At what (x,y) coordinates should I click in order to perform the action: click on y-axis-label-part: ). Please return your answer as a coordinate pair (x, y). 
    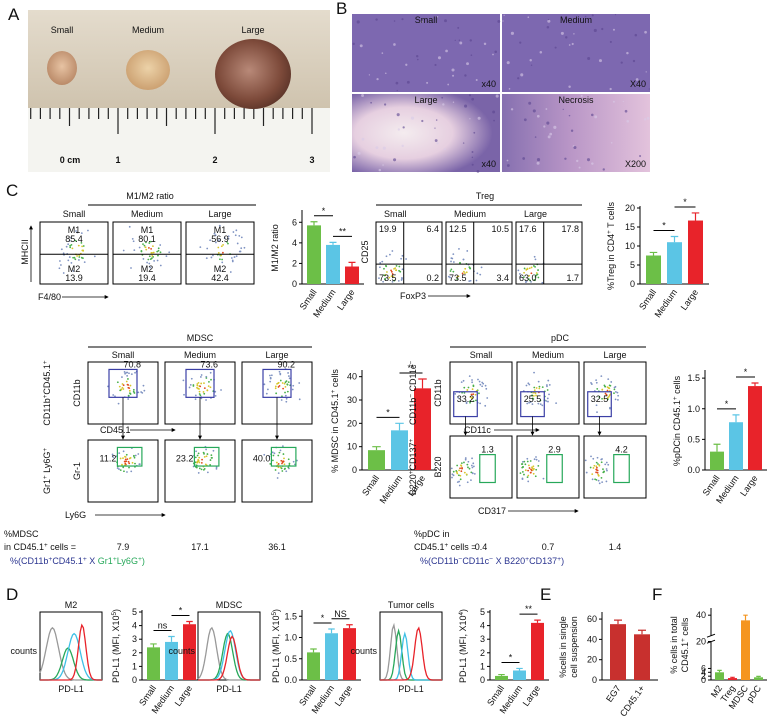
    Looking at the image, I should click on (116, 610).